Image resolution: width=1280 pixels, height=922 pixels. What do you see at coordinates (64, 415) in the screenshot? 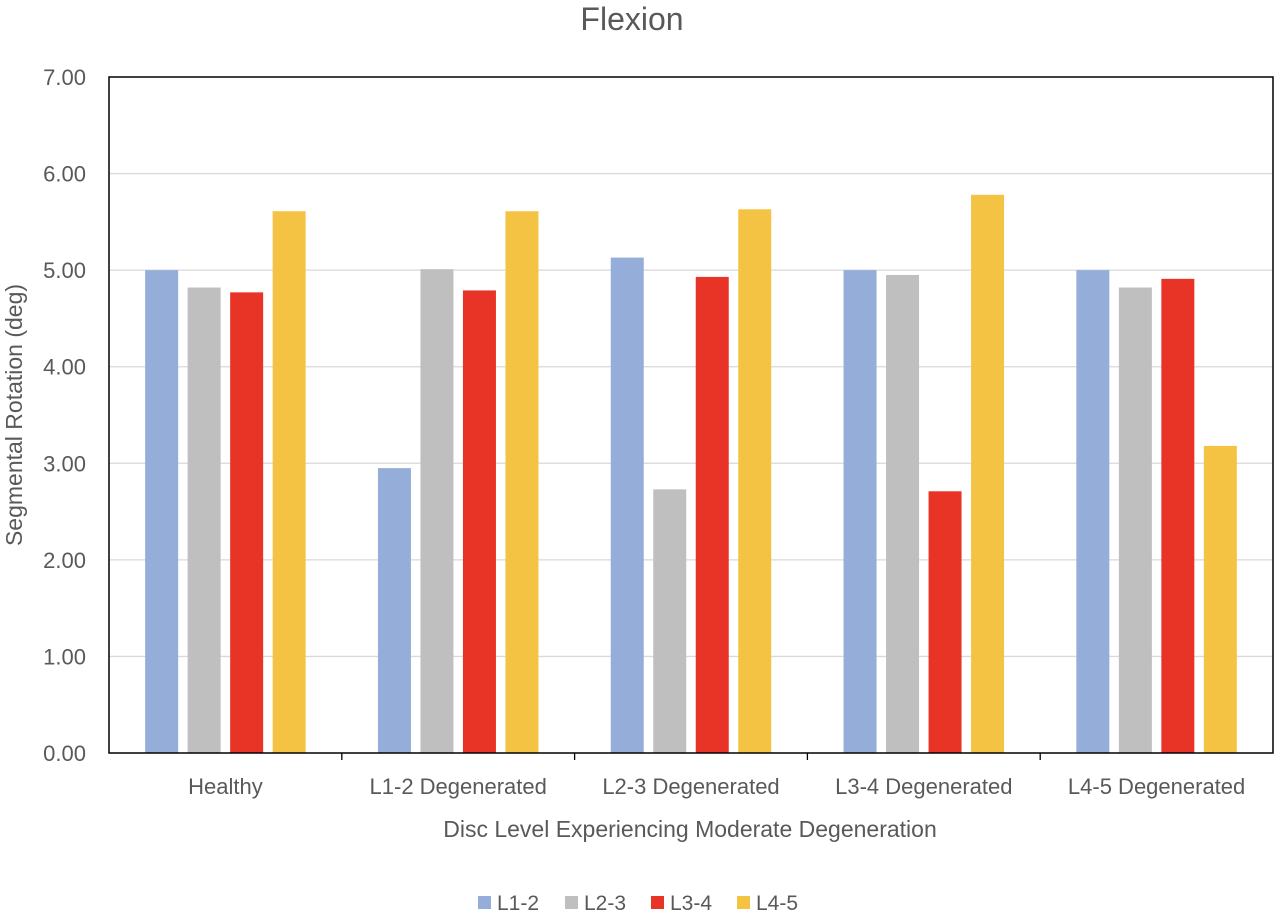
I see `y-axis-tick-labels: 0.00 1.00 2.00 3.00 4.00 5.00 6.00 7.00` at bounding box center [64, 415].